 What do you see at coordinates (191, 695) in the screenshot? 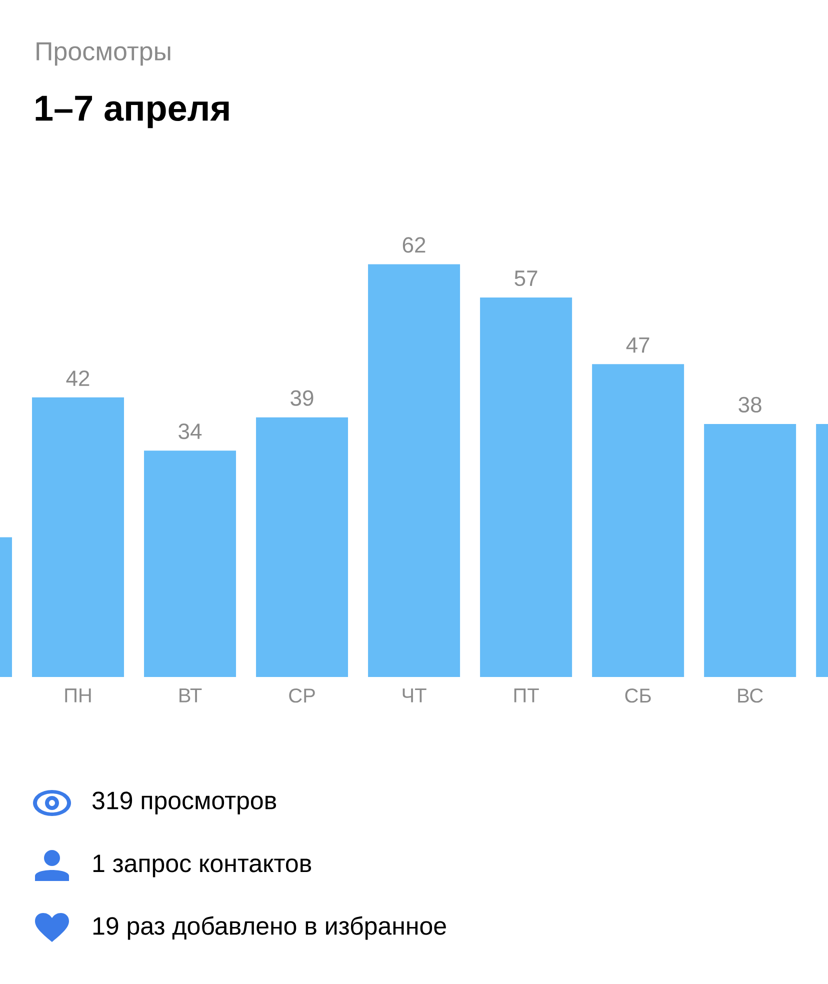
I see `x-tick-label: ВТ` at bounding box center [191, 695].